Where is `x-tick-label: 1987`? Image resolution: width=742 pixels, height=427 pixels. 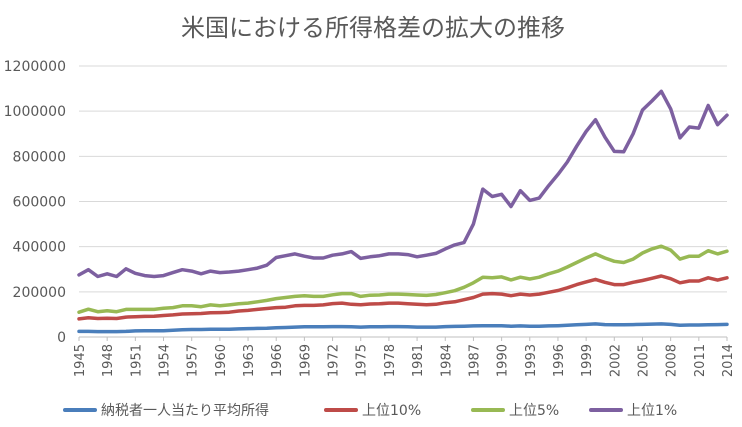 x-tick-label: 1987 is located at coordinates (474, 360).